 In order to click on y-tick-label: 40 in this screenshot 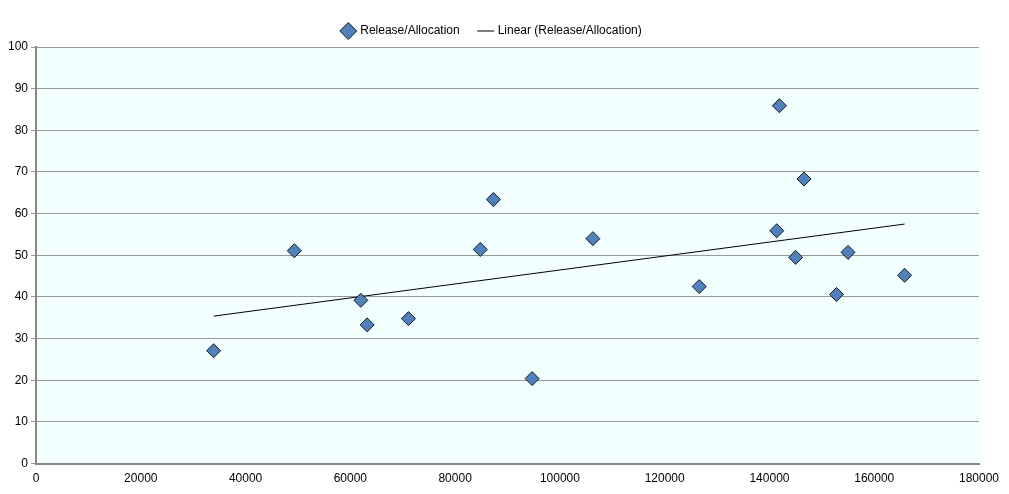, I will do `click(21, 296)`.